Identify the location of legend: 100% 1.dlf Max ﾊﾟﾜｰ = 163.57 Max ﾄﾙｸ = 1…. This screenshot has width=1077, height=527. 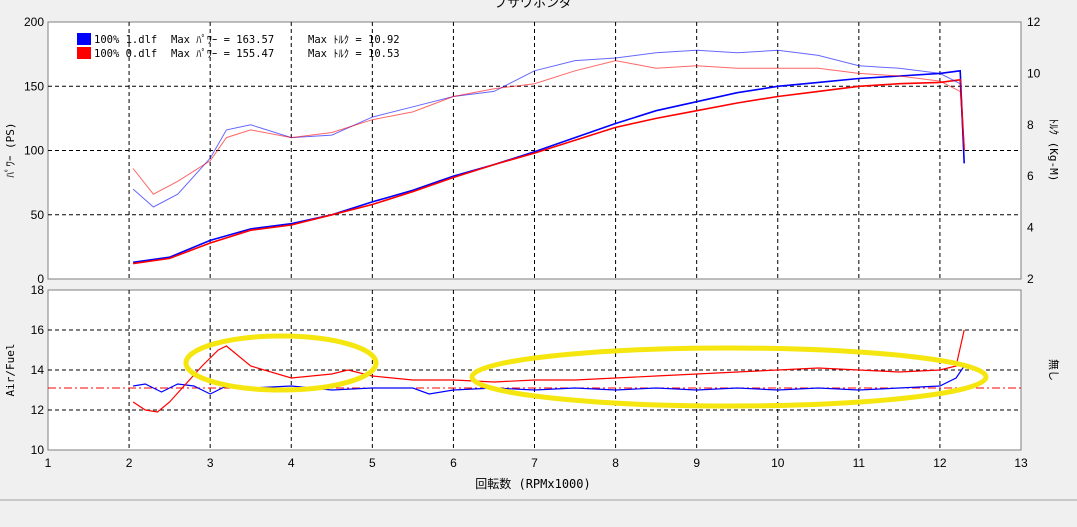
(238, 46).